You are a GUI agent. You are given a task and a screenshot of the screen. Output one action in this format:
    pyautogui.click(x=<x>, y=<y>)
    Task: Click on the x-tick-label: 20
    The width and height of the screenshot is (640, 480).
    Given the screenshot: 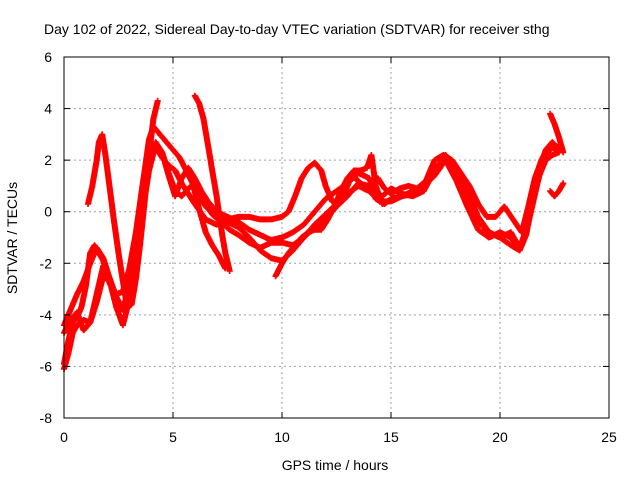 What is the action you would take?
    pyautogui.click(x=500, y=437)
    